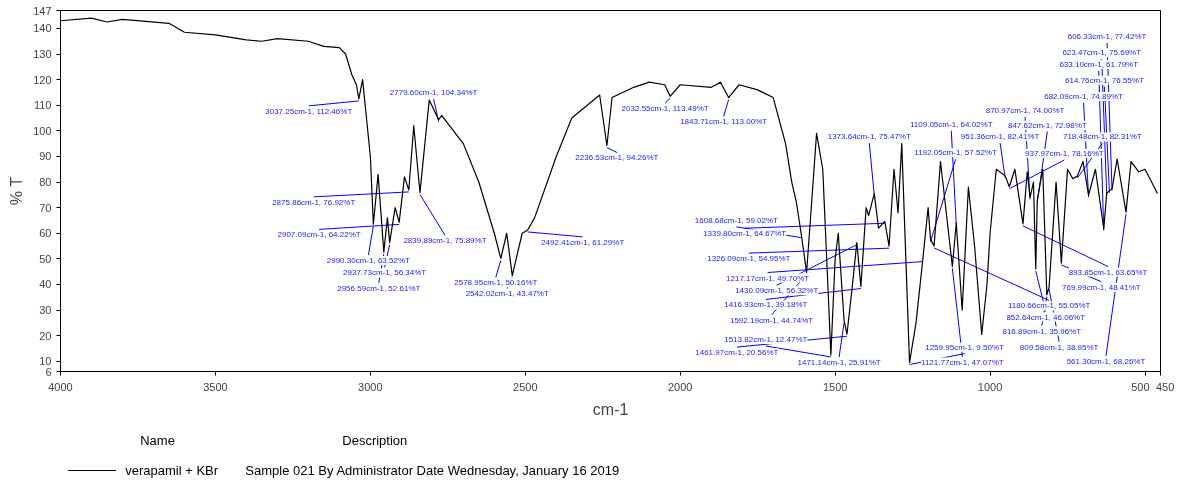 The width and height of the screenshot is (1200, 504). What do you see at coordinates (766, 305) in the screenshot?
I see `annotation: 1416.93cm-1, 39.18%T` at bounding box center [766, 305].